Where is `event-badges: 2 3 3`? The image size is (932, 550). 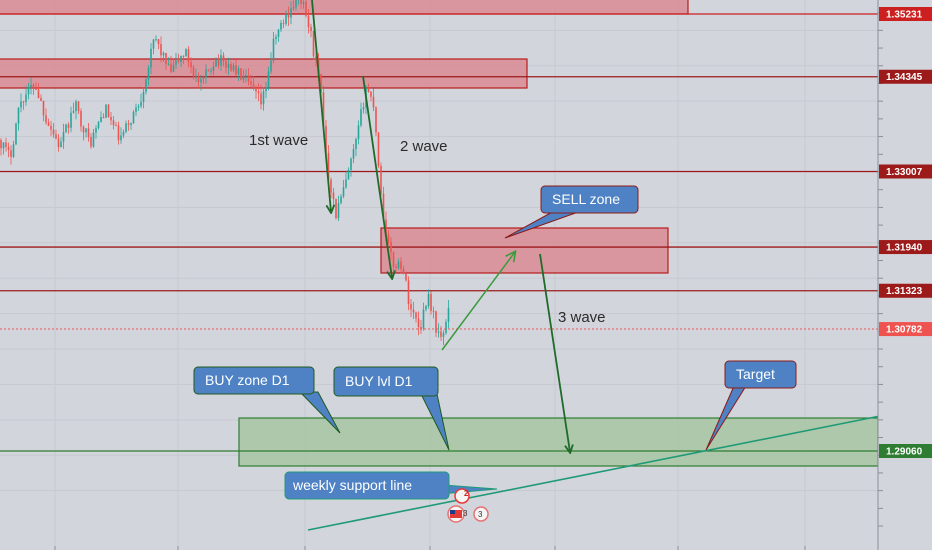
event-badges: 2 3 3 is located at coordinates (468, 505).